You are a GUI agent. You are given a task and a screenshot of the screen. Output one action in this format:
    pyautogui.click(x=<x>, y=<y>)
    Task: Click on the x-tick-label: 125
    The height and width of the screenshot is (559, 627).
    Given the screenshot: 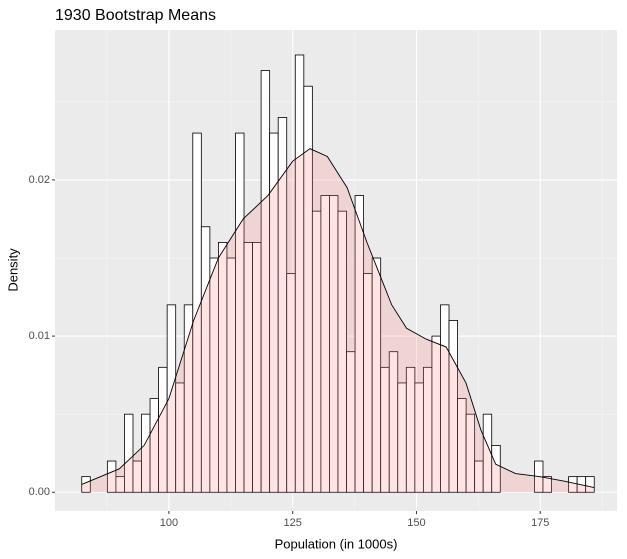 What is the action you would take?
    pyautogui.click(x=292, y=523)
    